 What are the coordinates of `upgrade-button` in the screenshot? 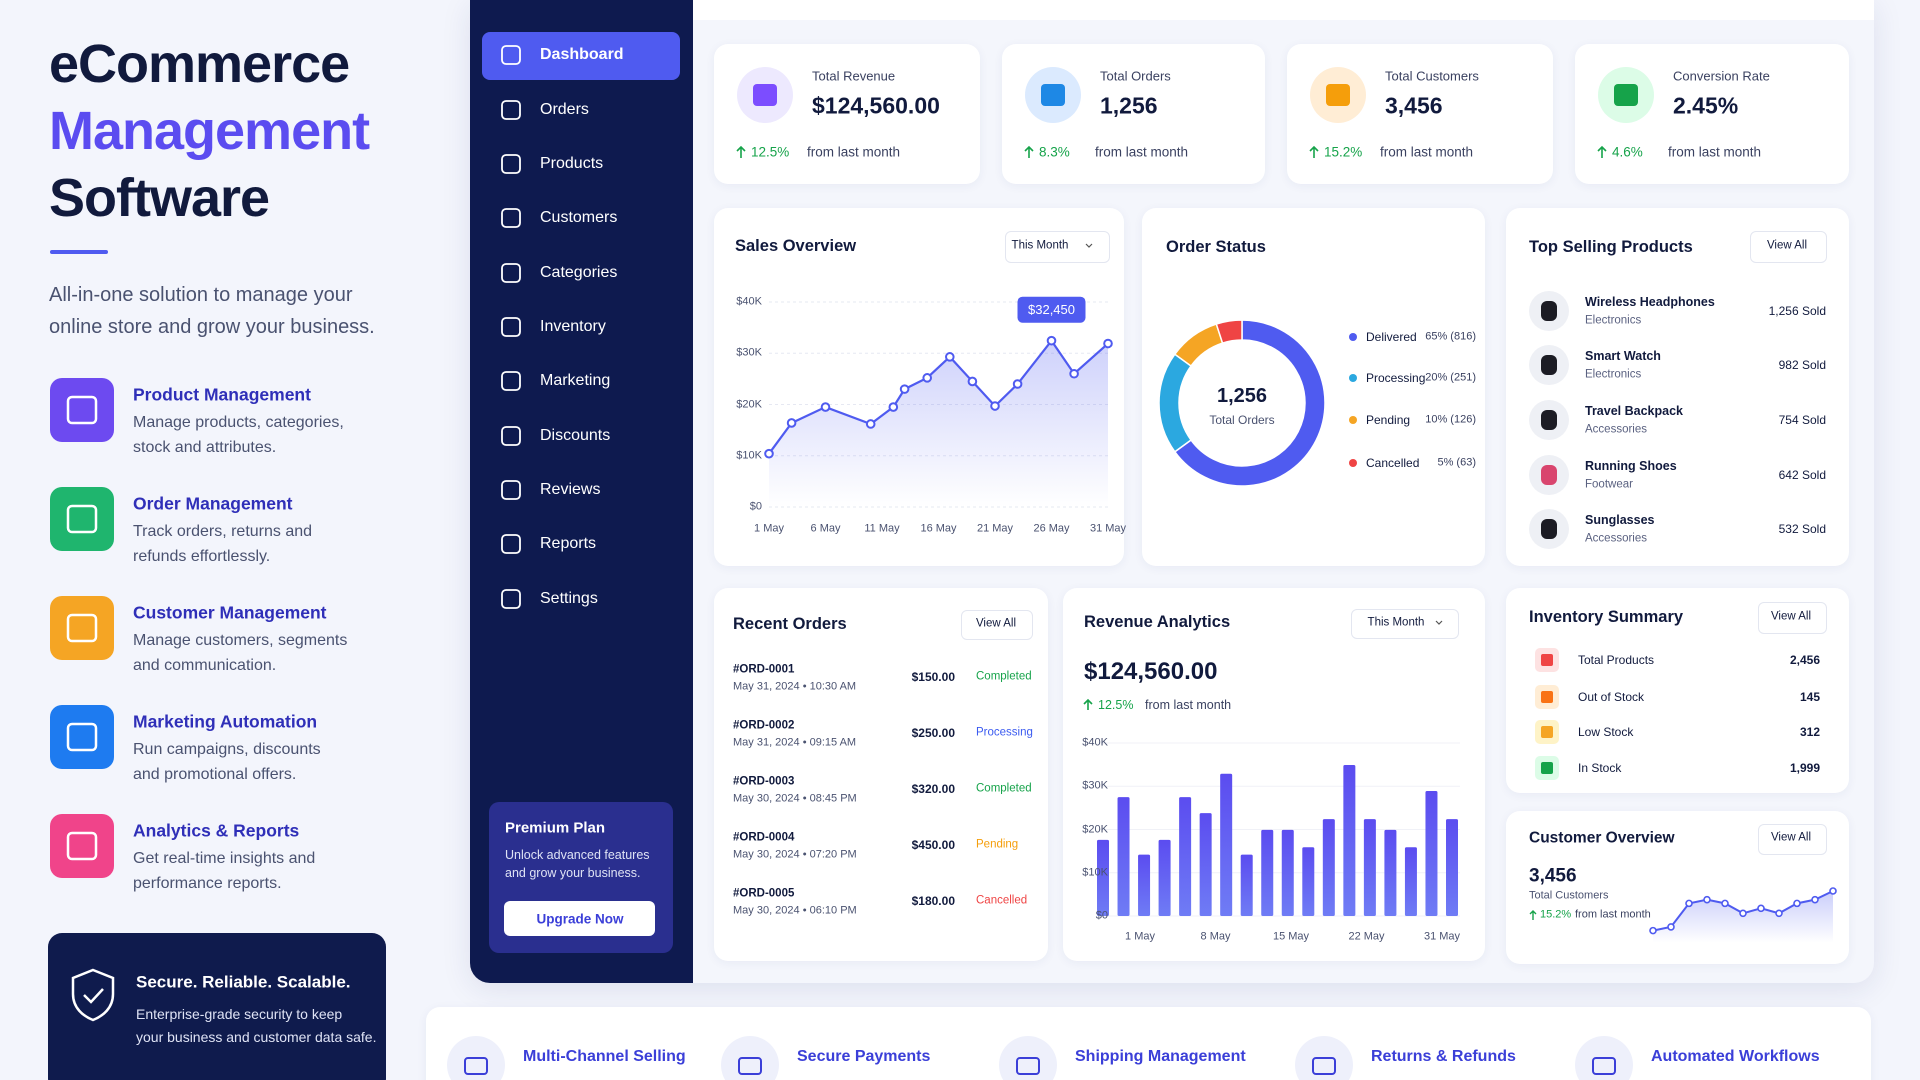 It's located at (579, 918).